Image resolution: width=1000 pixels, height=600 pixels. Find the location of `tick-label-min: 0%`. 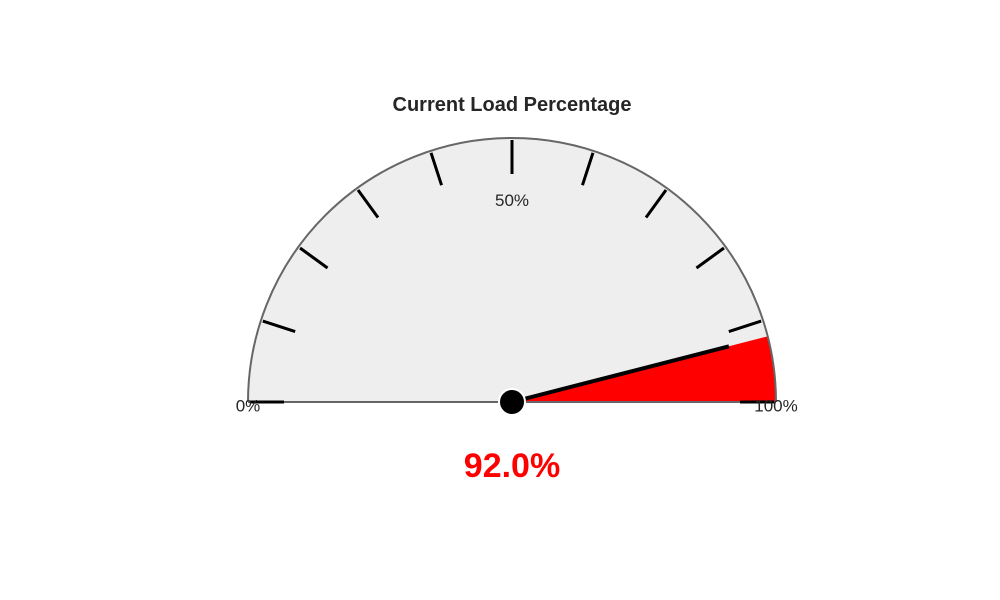

tick-label-min: 0% is located at coordinates (248, 405).